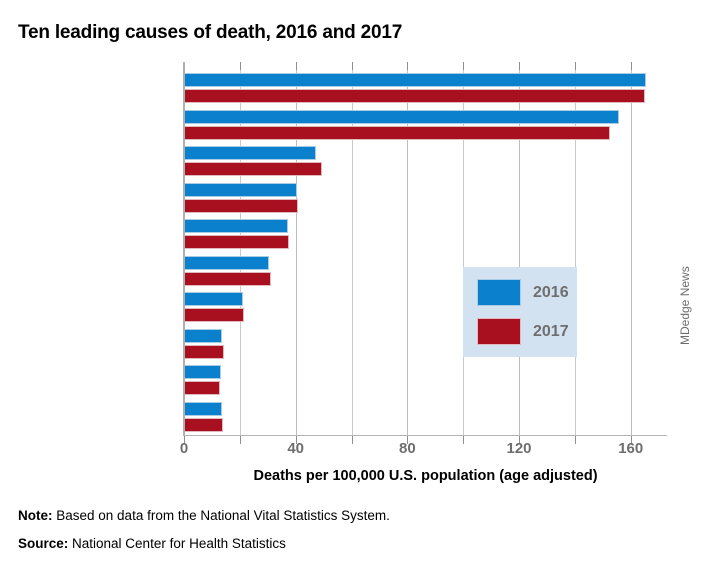  Describe the element at coordinates (296, 448) in the screenshot. I see `x-tick-label-40: 40` at that location.